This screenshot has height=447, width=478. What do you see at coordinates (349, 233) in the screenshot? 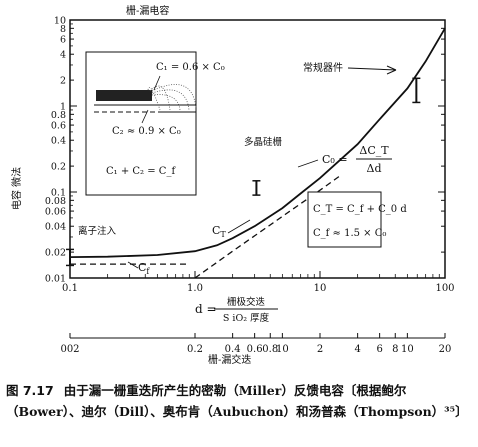
I see `formula-cf: C_f ≈ 1.5 × C₀` at bounding box center [349, 233].